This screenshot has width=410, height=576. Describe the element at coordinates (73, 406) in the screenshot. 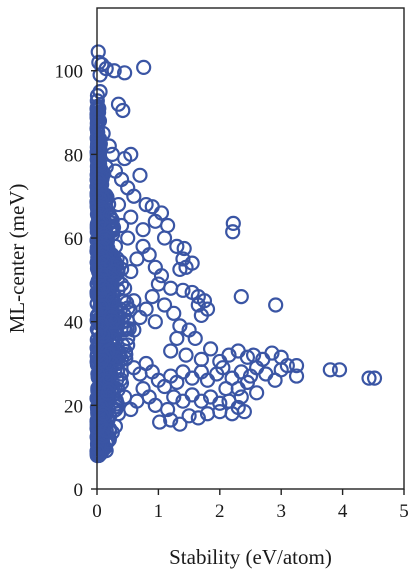

I see `y-tick-label: 20` at that location.